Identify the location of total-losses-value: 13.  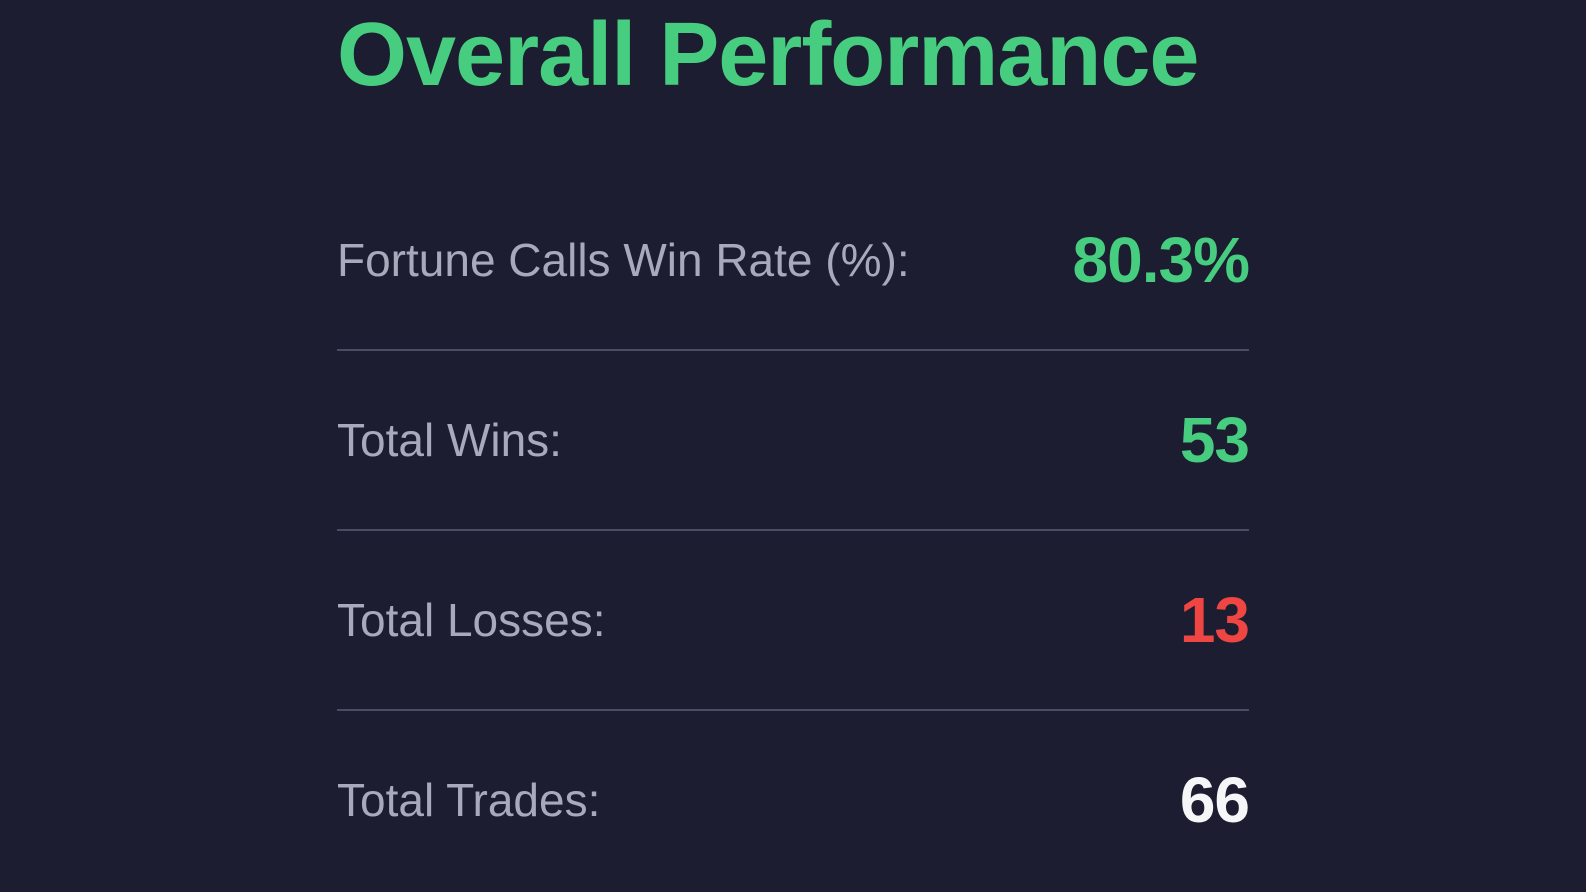
(1214, 619).